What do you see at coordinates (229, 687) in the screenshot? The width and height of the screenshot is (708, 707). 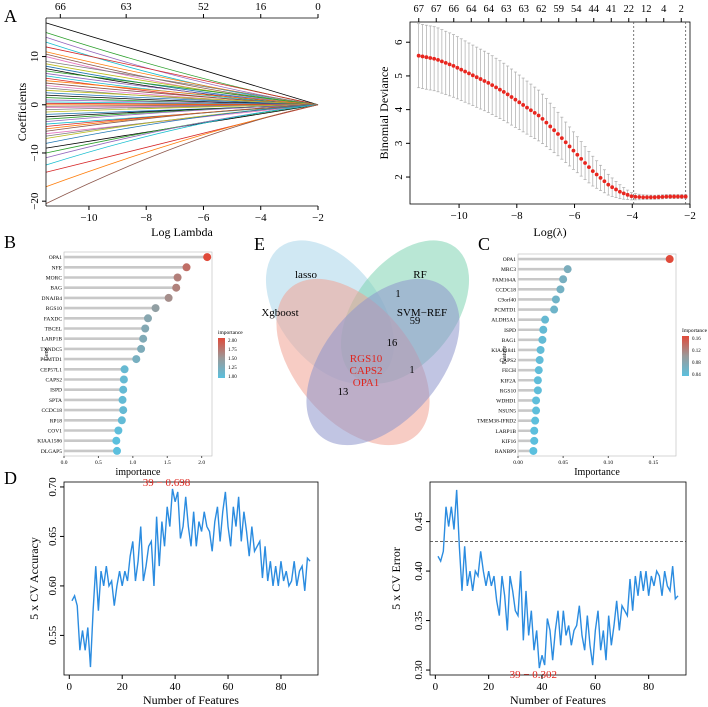 I see `x-tick-label: 60` at bounding box center [229, 687].